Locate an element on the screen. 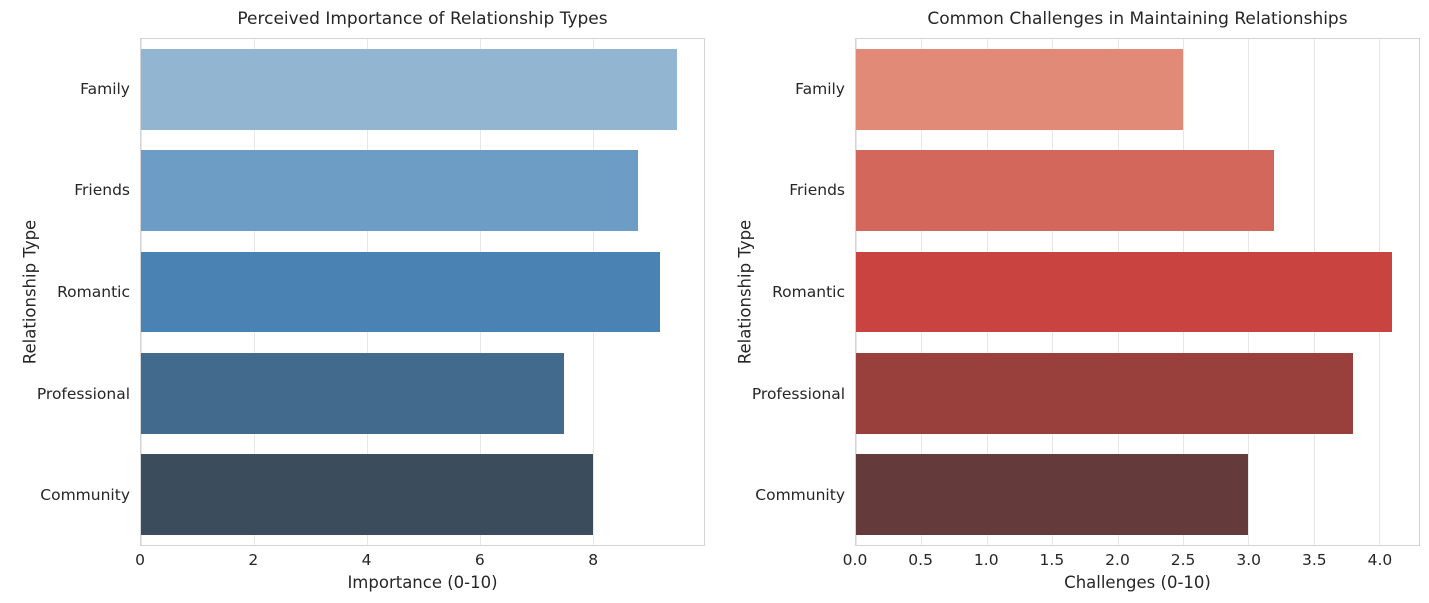  x-tick-label: 0.5 is located at coordinates (920, 560).